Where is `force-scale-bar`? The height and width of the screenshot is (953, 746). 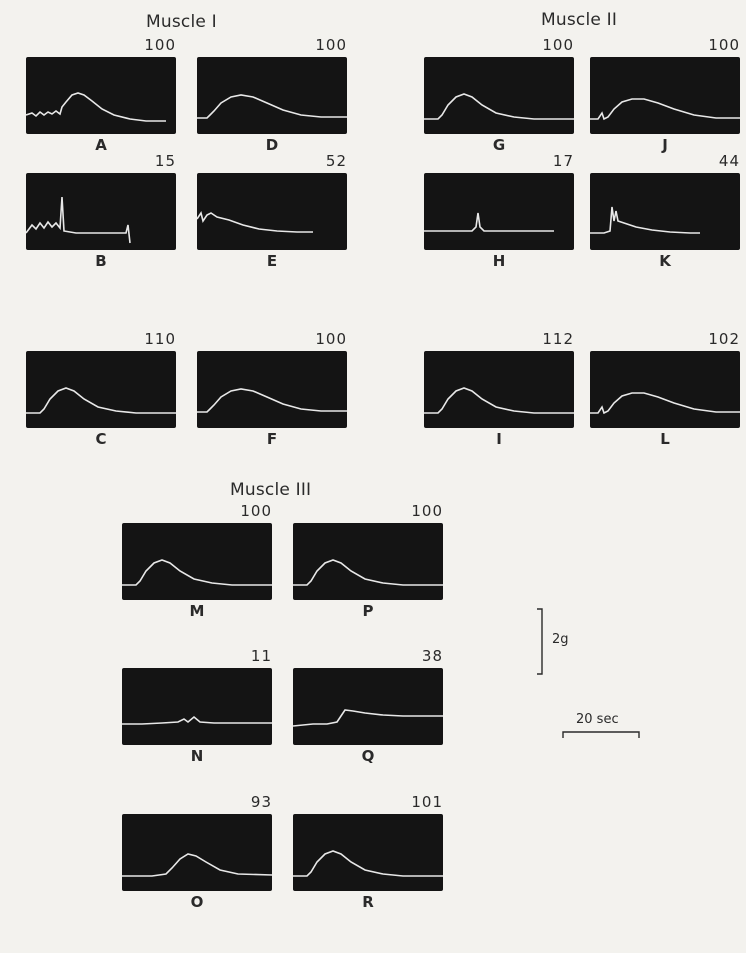
force-scale-bar is located at coordinates (540, 641).